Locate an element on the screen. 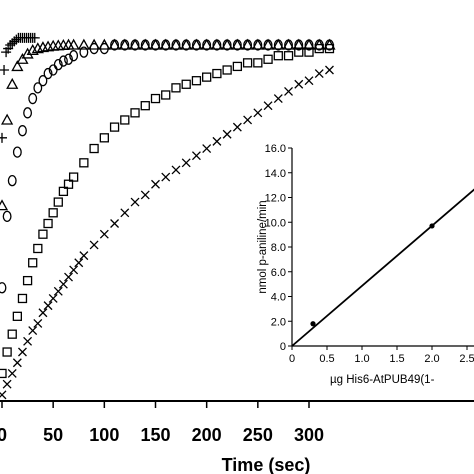 The width and height of the screenshot is (474, 474). main-x-tick-label: 0 is located at coordinates (3, 435).